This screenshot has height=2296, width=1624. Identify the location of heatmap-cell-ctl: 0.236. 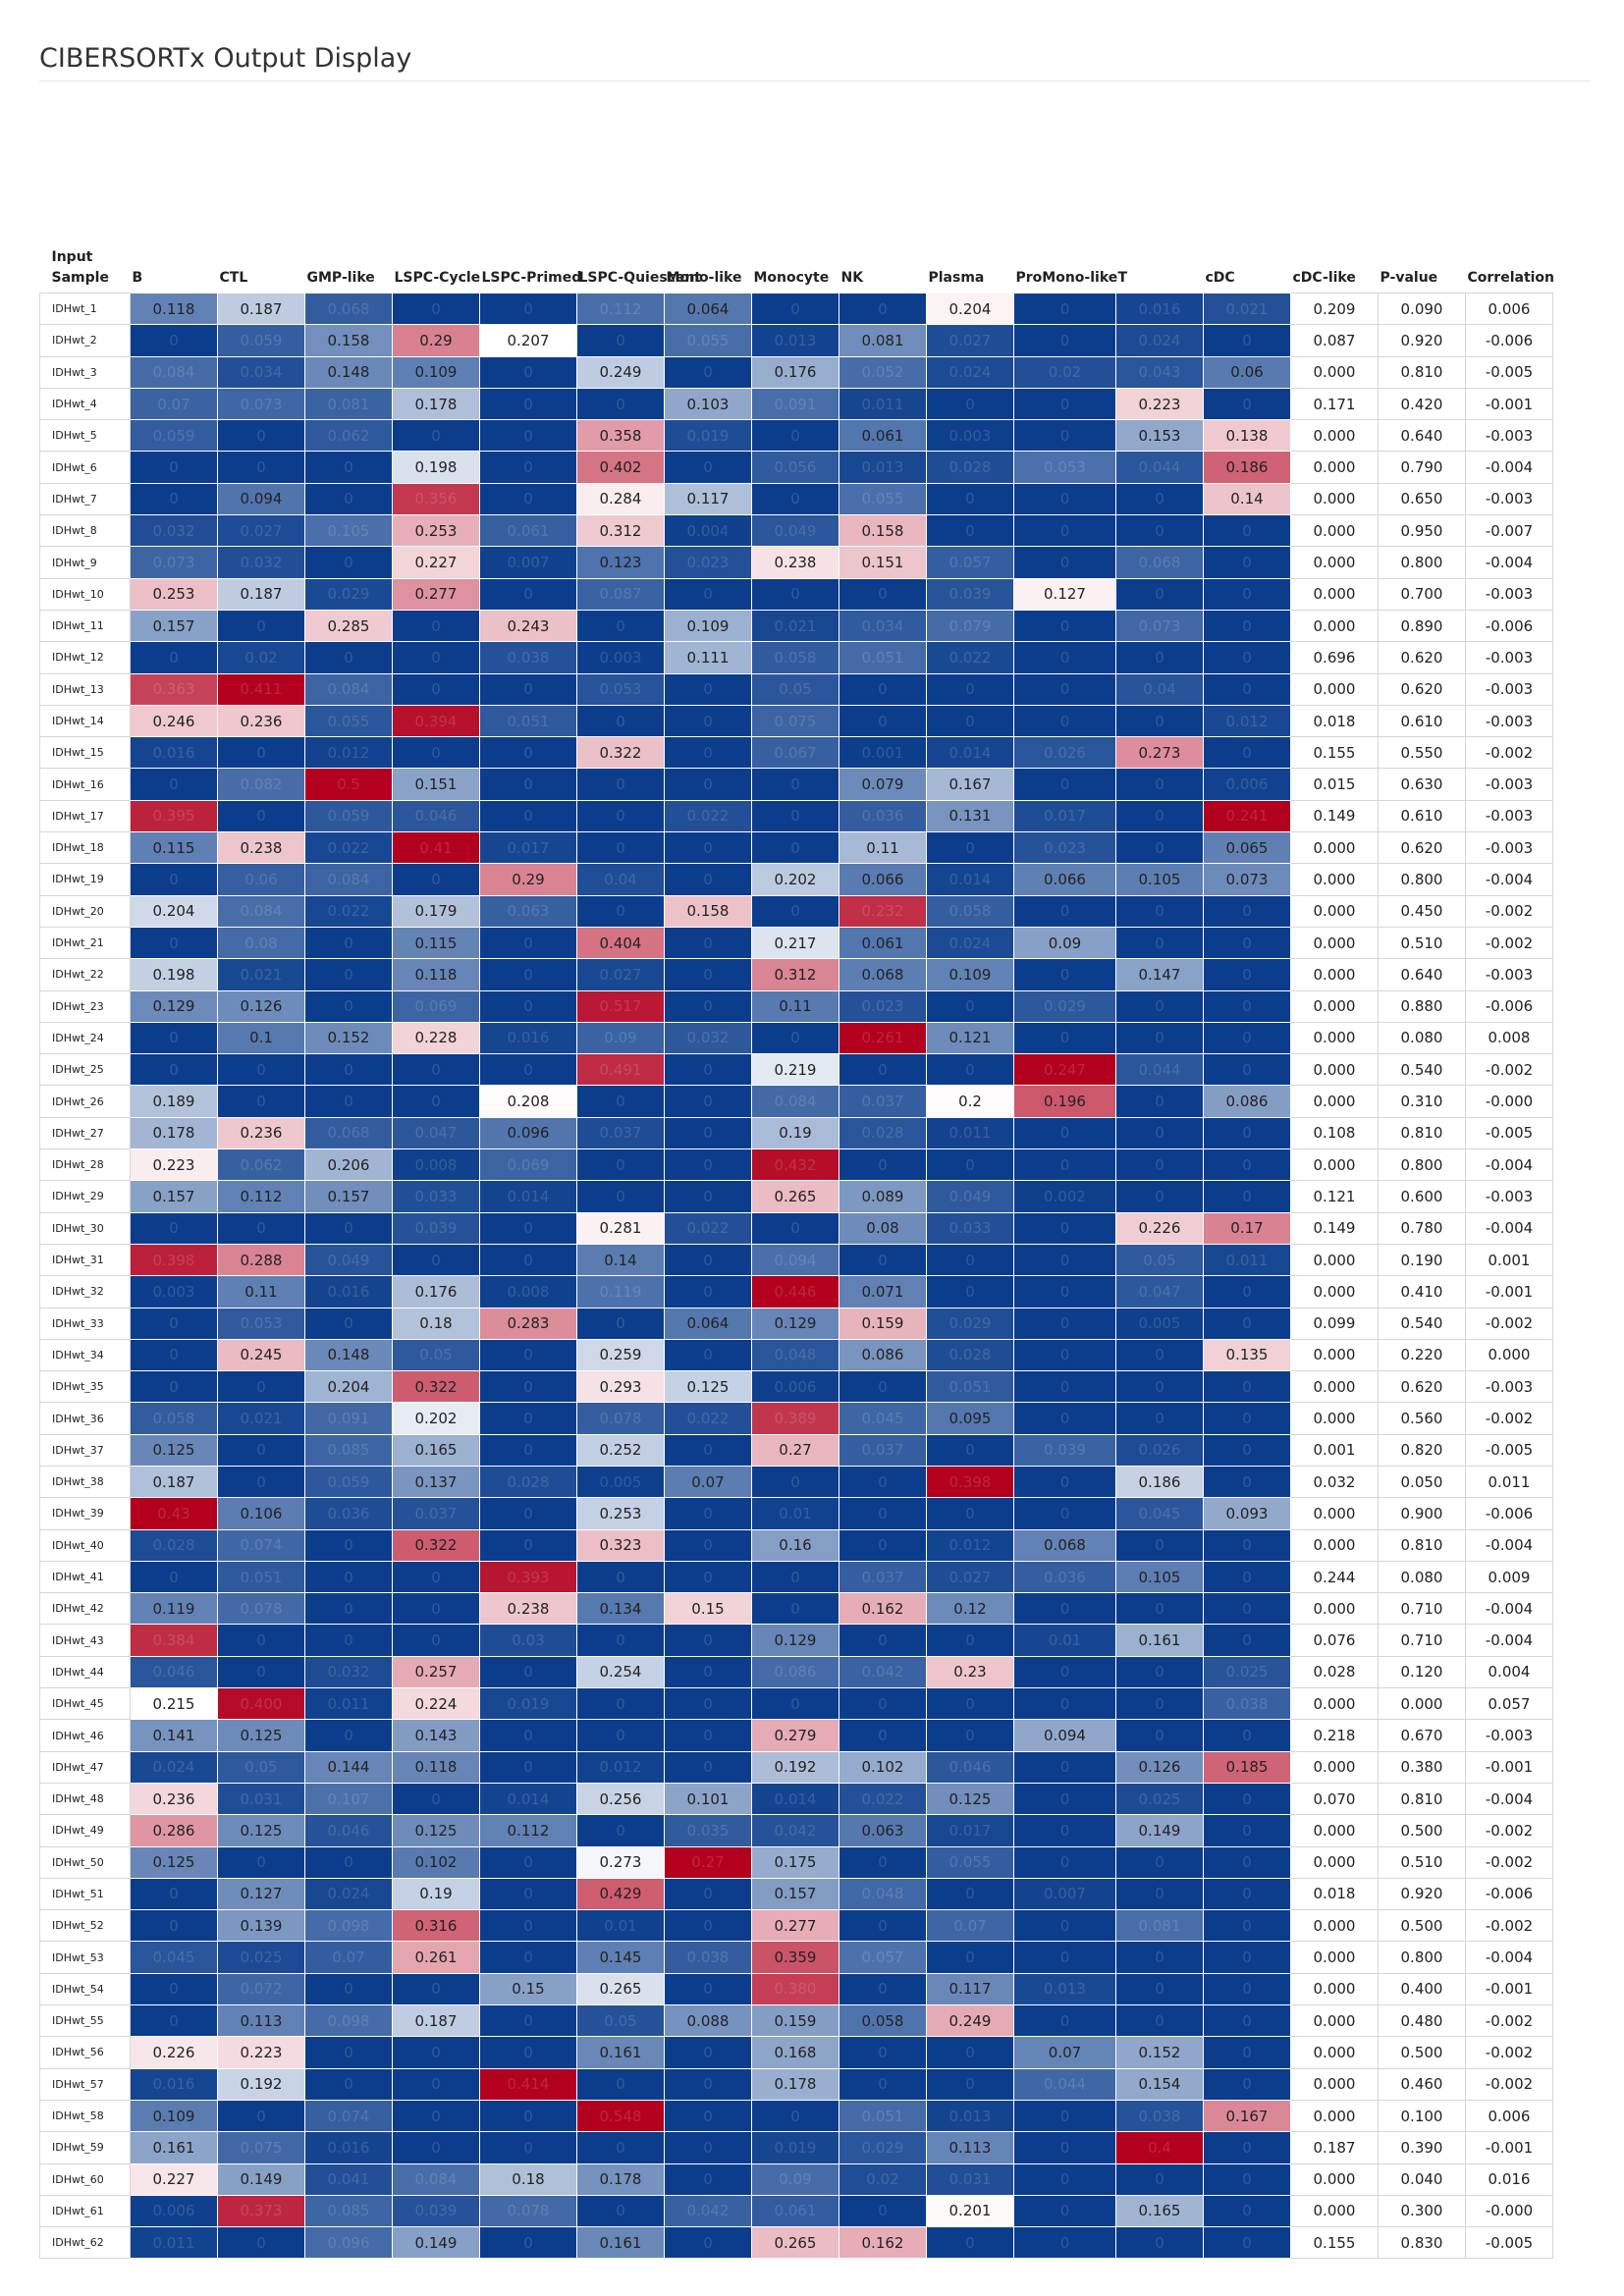
(261, 721).